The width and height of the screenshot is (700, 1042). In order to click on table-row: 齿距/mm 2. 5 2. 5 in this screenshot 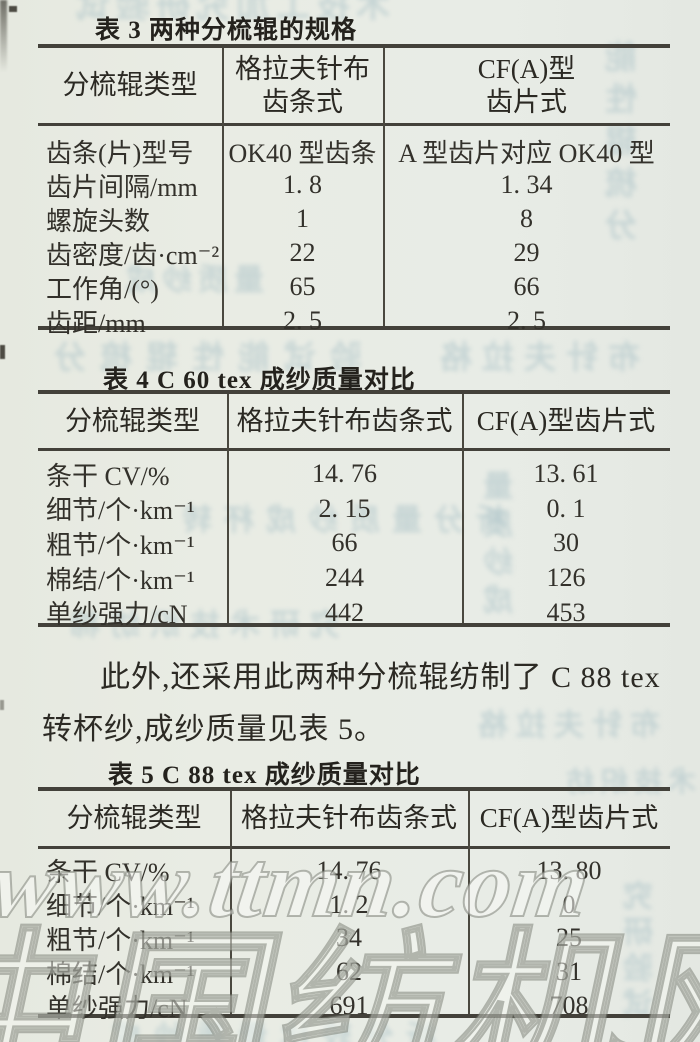, I will do `click(354, 321)`.